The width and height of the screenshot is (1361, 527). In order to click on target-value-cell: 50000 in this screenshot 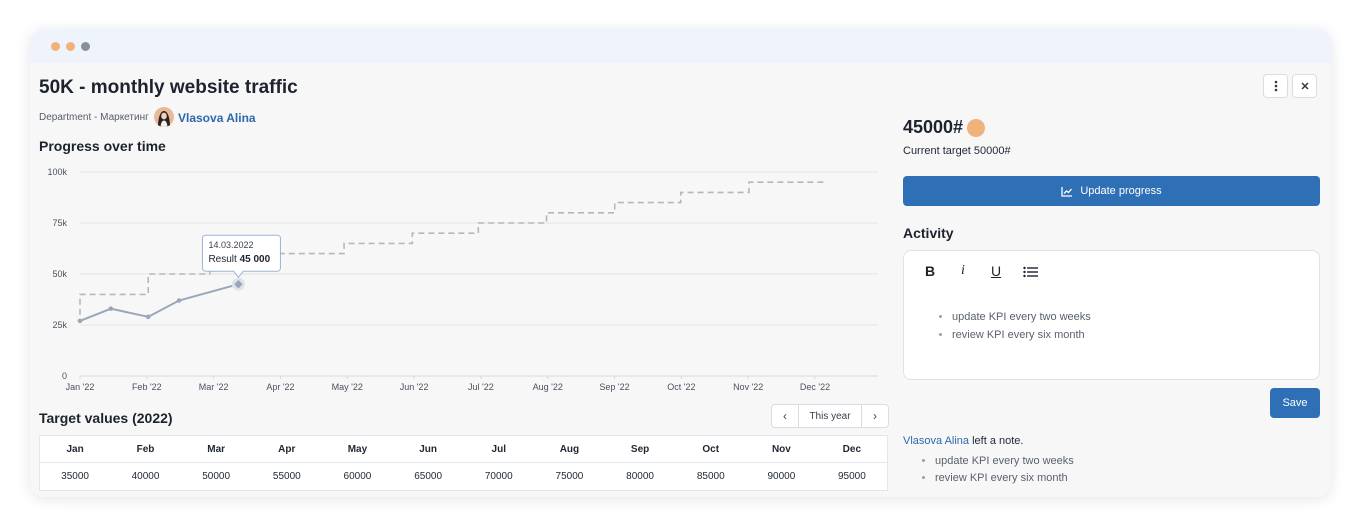, I will do `click(216, 476)`.